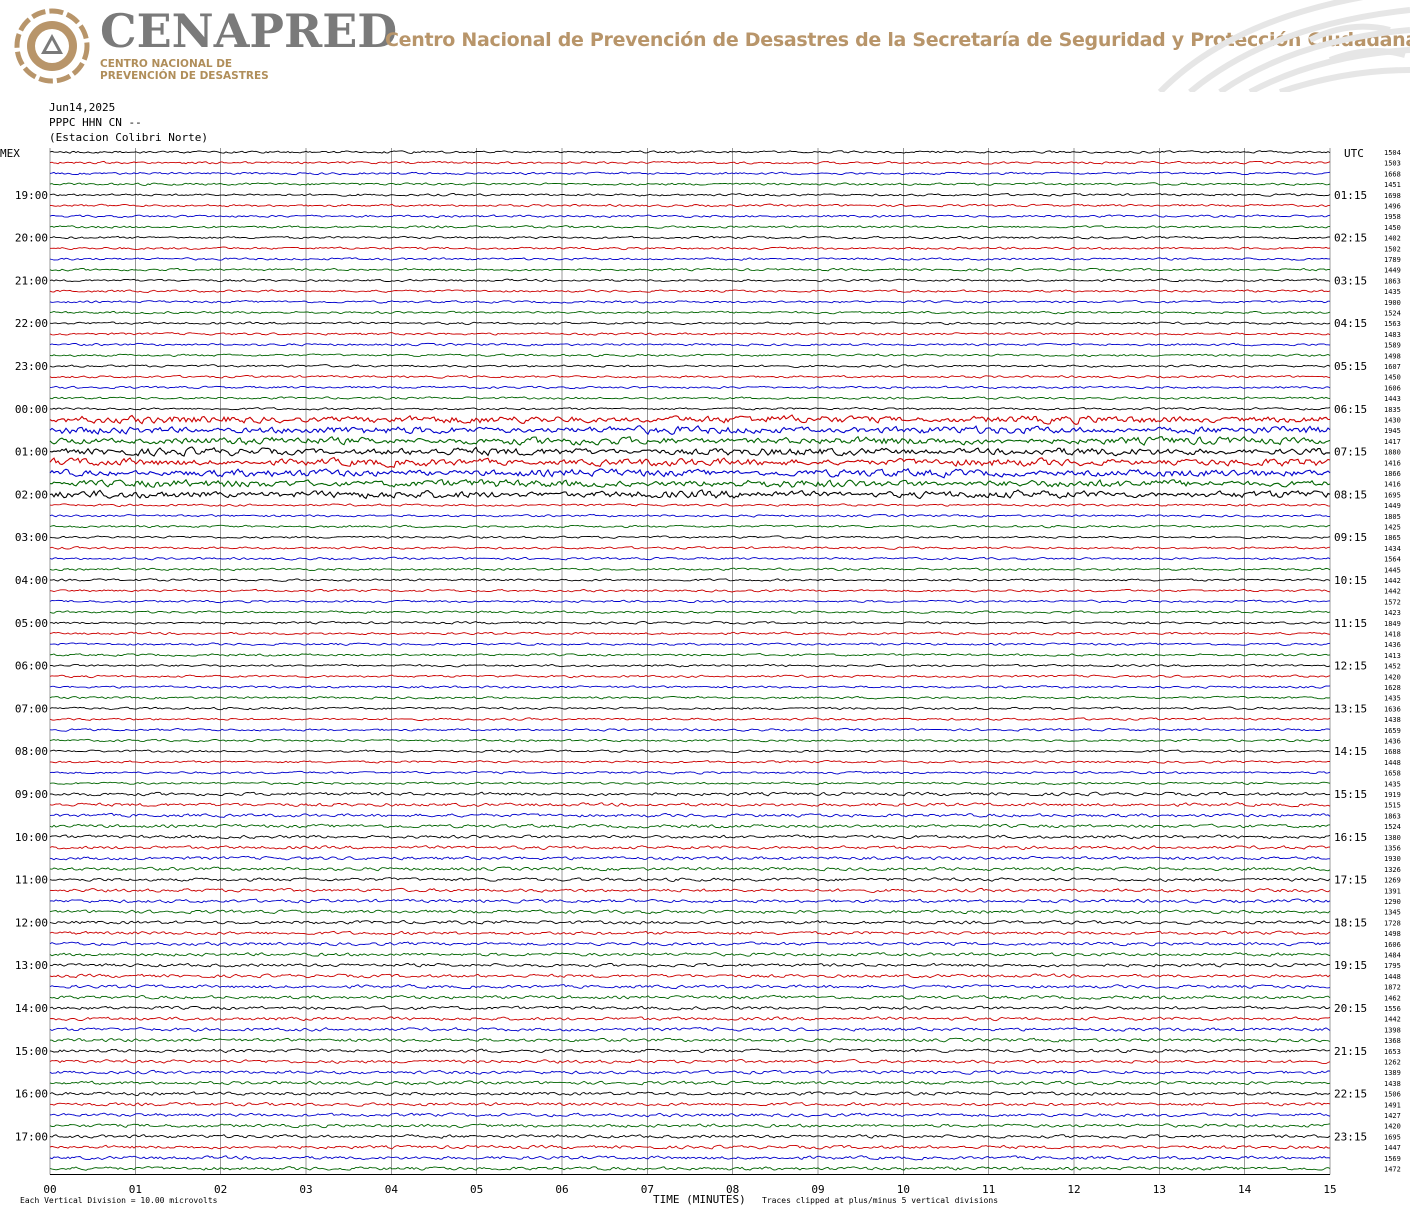 The image size is (1410, 1215). What do you see at coordinates (1392, 688) in the screenshot?
I see `trace-value-label: 1628` at bounding box center [1392, 688].